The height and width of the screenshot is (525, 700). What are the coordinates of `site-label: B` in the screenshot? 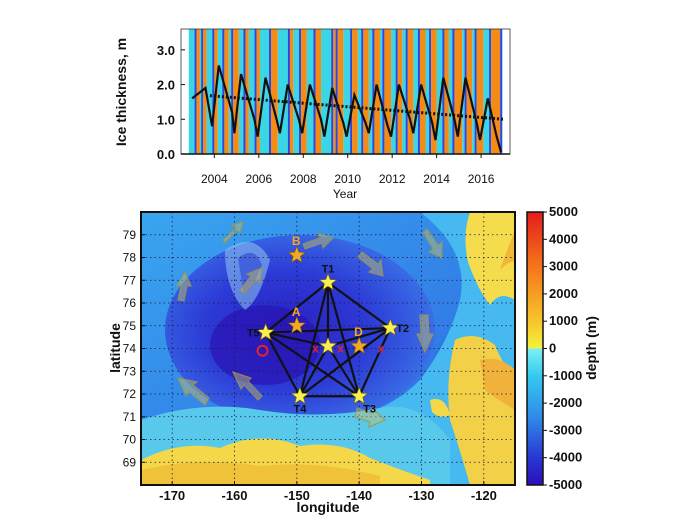 It's located at (296, 241).